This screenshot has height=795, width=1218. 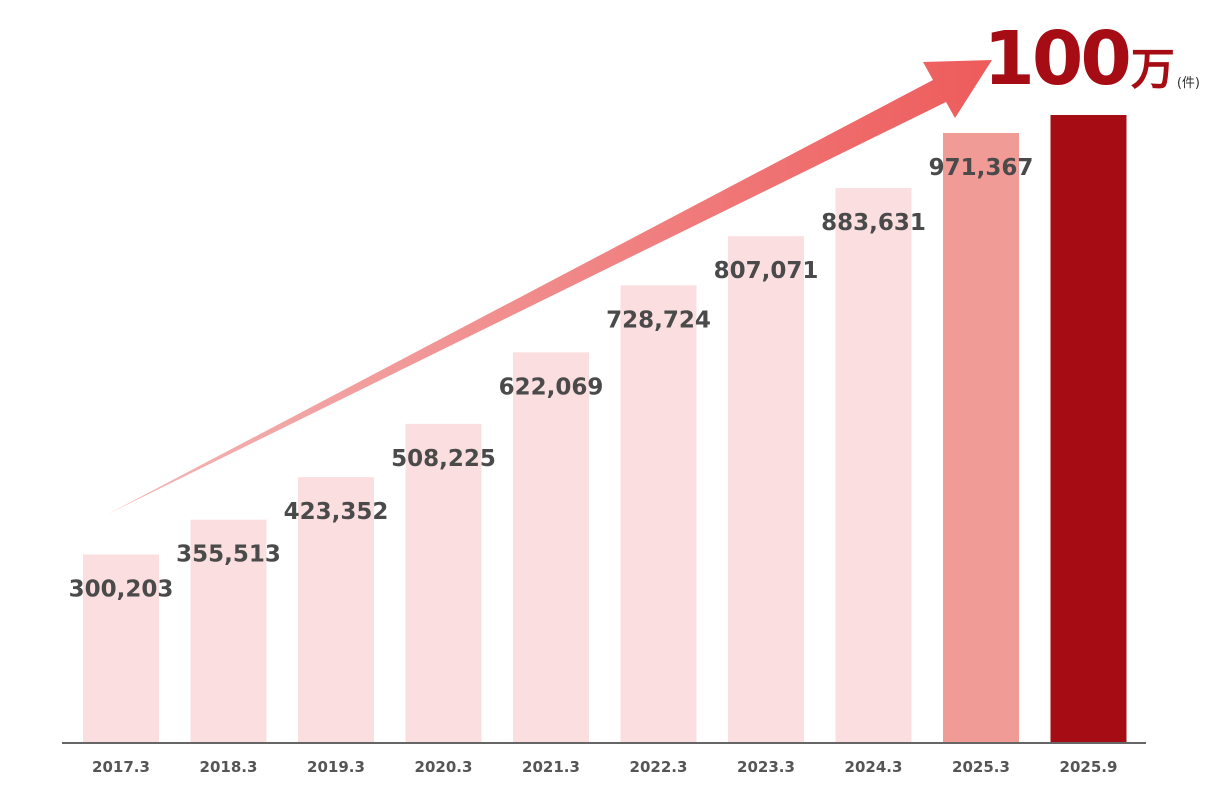 I want to click on bar-2021.3, so click(x=551, y=547).